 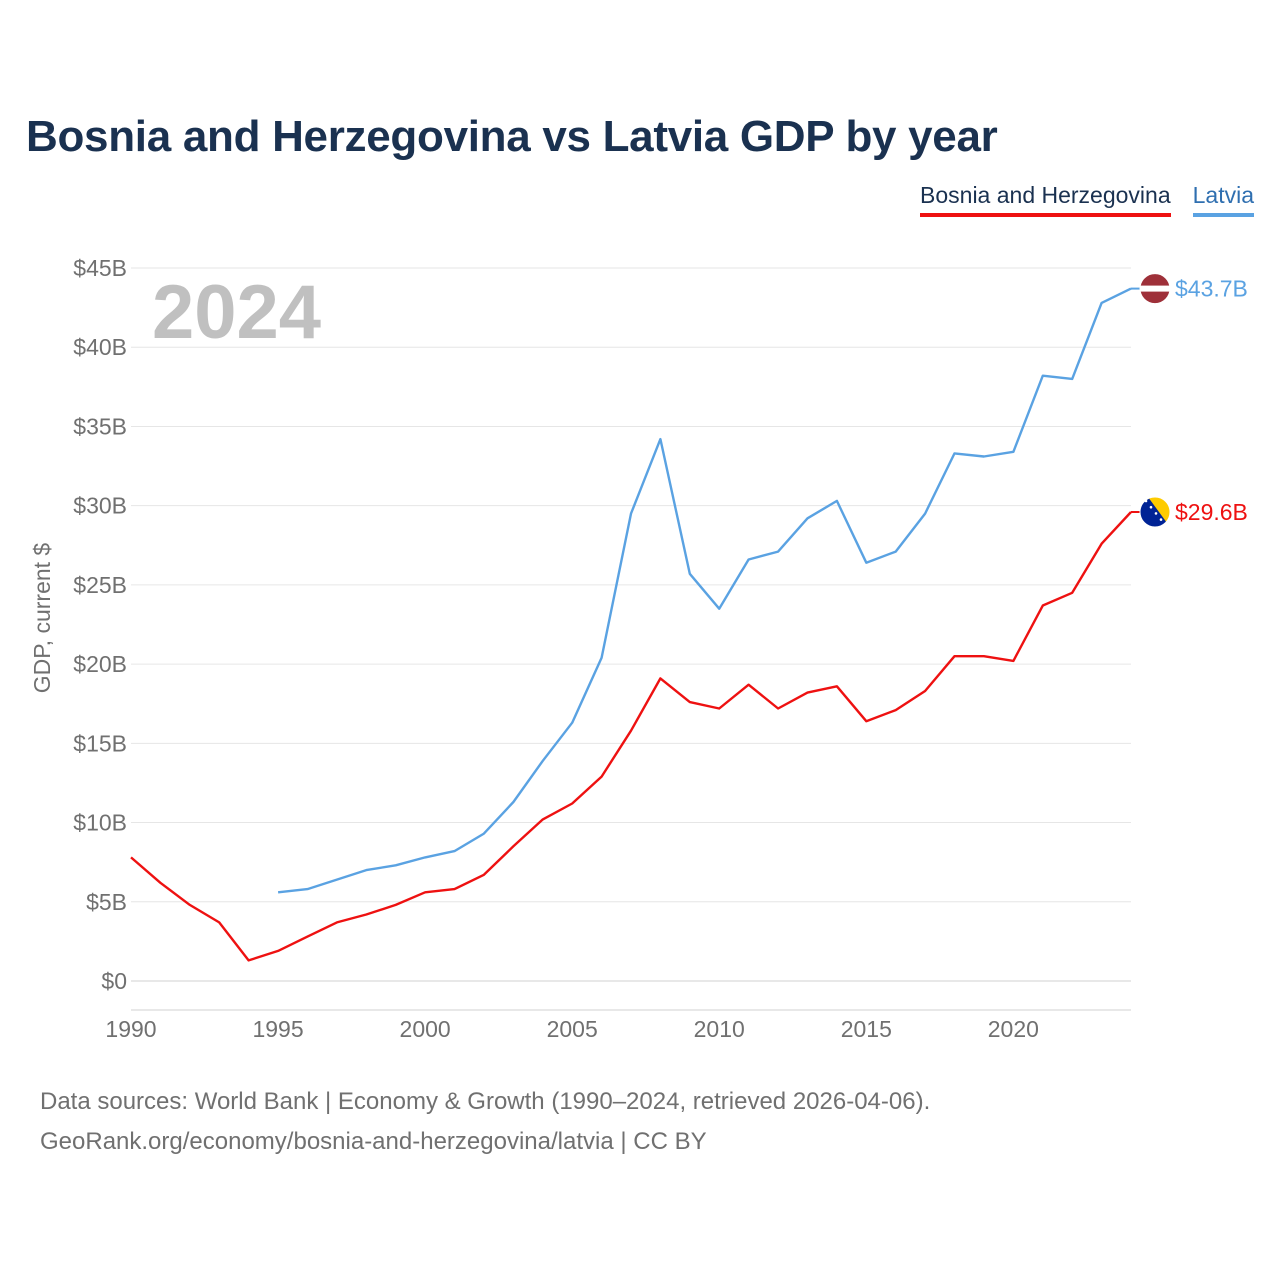 I want to click on y-tick-label: $0, so click(x=114, y=981).